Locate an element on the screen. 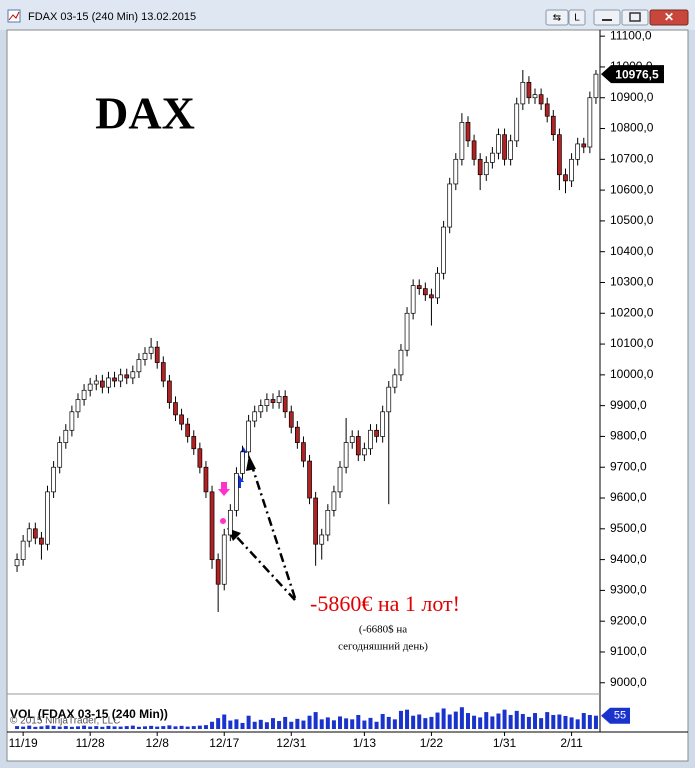 This screenshot has width=695, height=768. minimize-button is located at coordinates (607, 17).